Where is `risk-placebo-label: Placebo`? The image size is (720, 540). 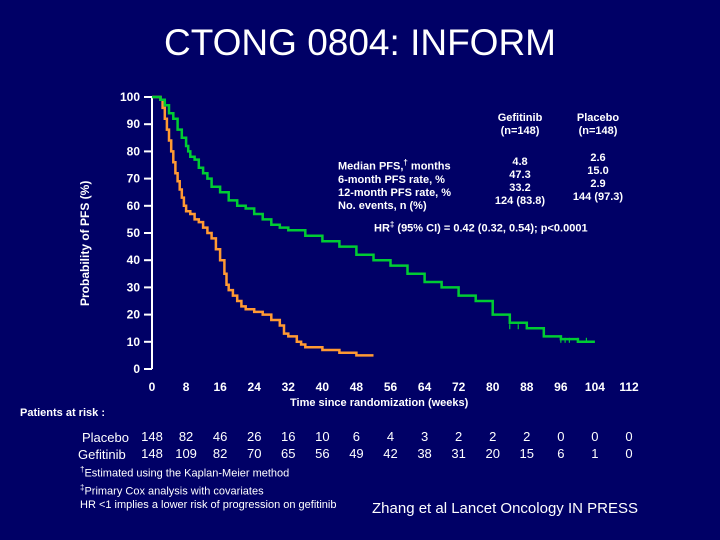 risk-placebo-label: Placebo is located at coordinates (105, 437).